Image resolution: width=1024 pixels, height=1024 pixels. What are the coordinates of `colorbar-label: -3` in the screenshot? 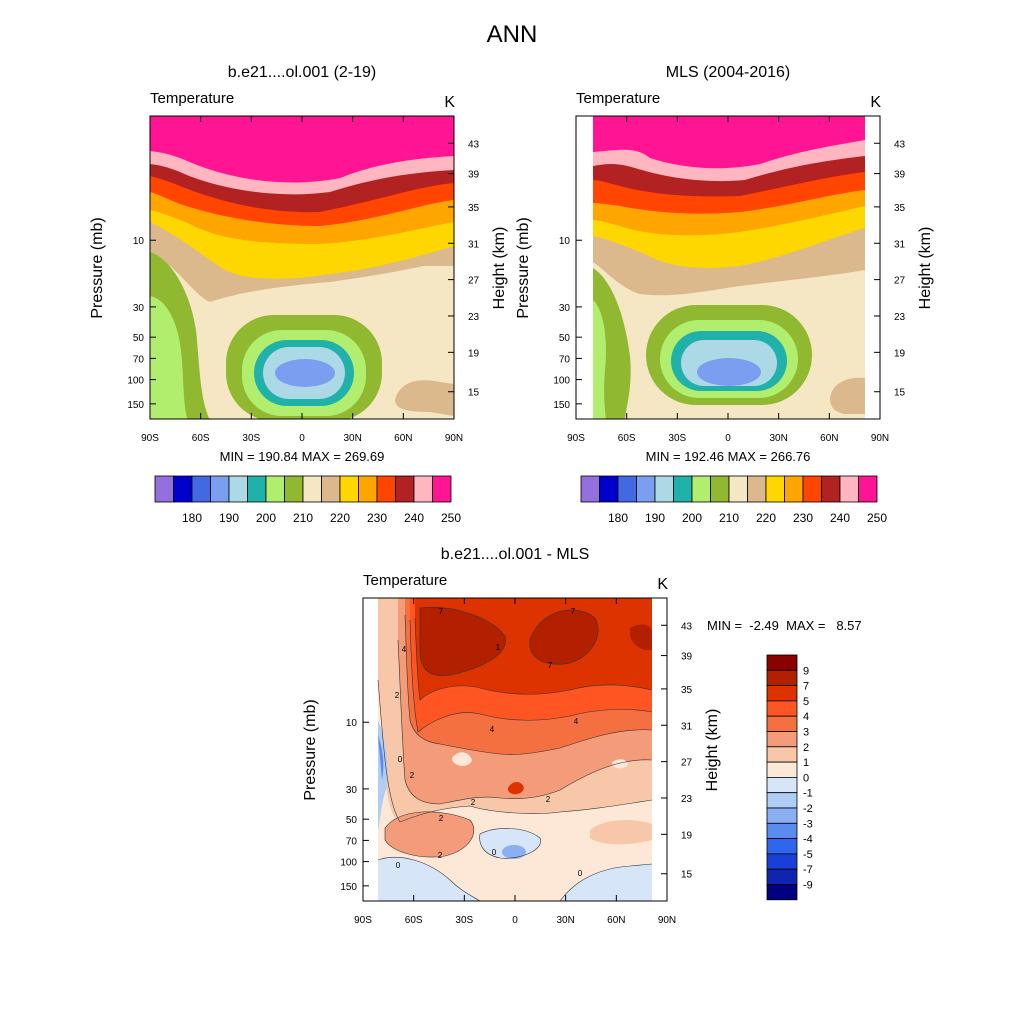 It's located at (808, 824).